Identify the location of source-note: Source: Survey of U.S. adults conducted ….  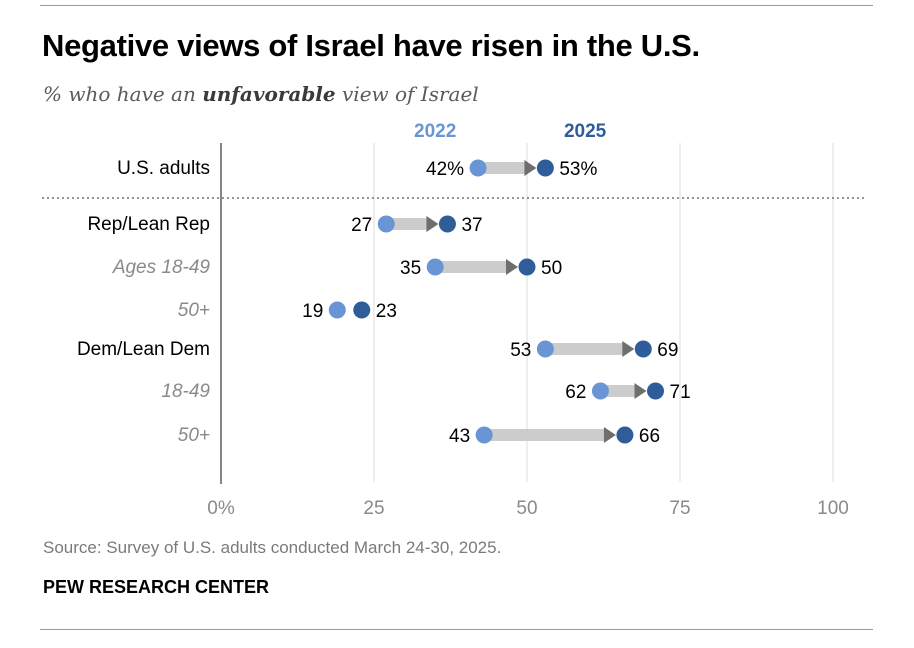
(272, 547).